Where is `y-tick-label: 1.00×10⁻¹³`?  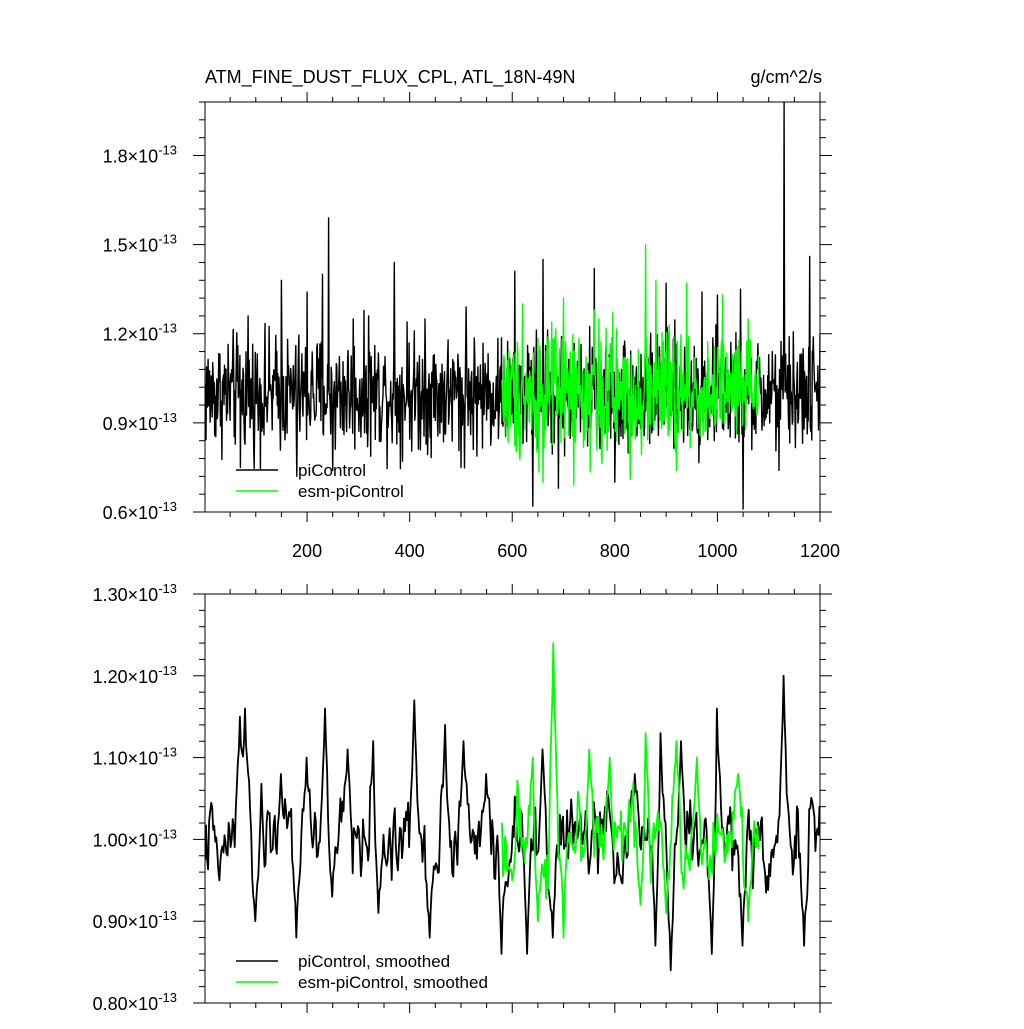
y-tick-label: 1.00×10⁻¹³ is located at coordinates (135, 838).